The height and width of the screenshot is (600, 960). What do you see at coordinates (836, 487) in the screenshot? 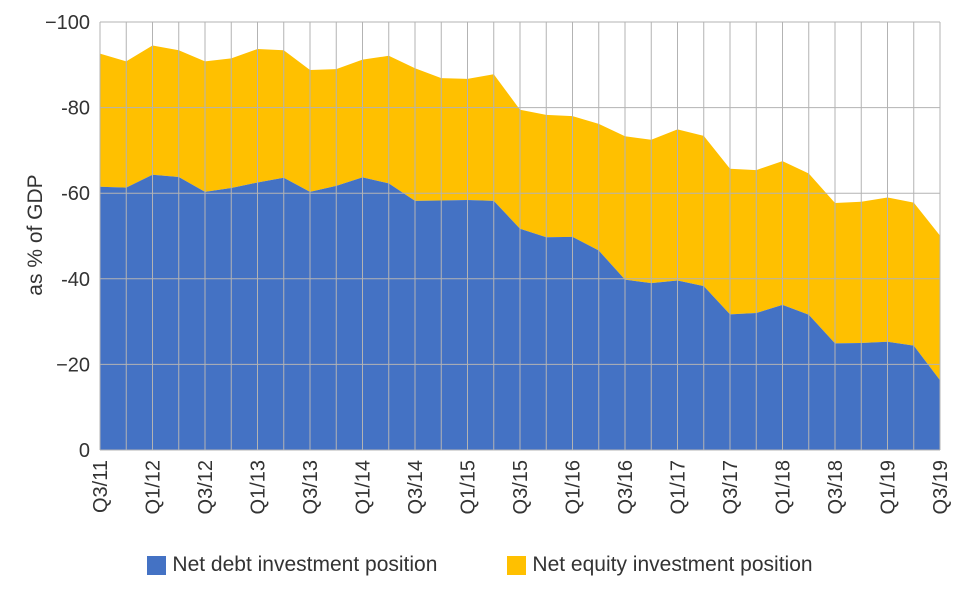
I see `x-tick-label: Q3/18` at bounding box center [836, 487].